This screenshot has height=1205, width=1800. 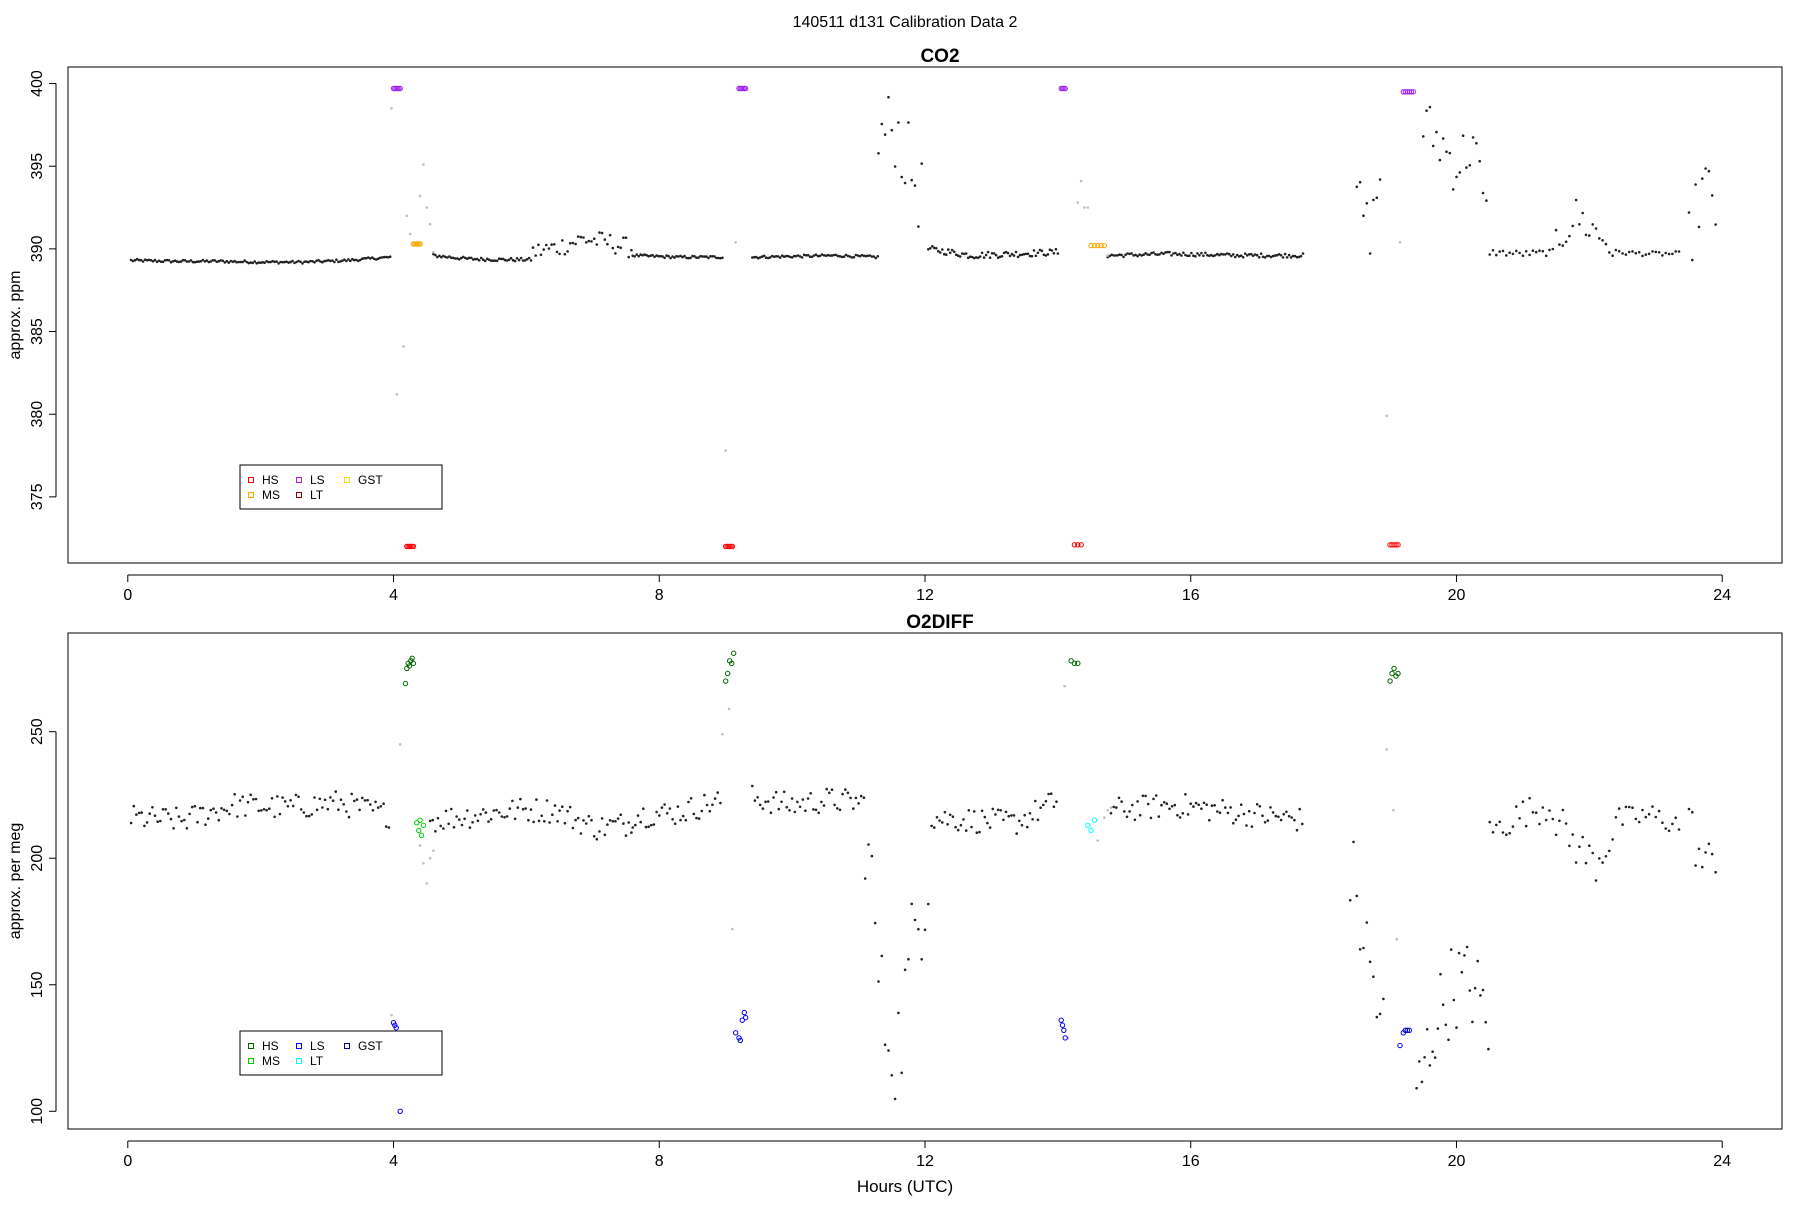 What do you see at coordinates (37, 858) in the screenshot?
I see `y-tick-label: 200` at bounding box center [37, 858].